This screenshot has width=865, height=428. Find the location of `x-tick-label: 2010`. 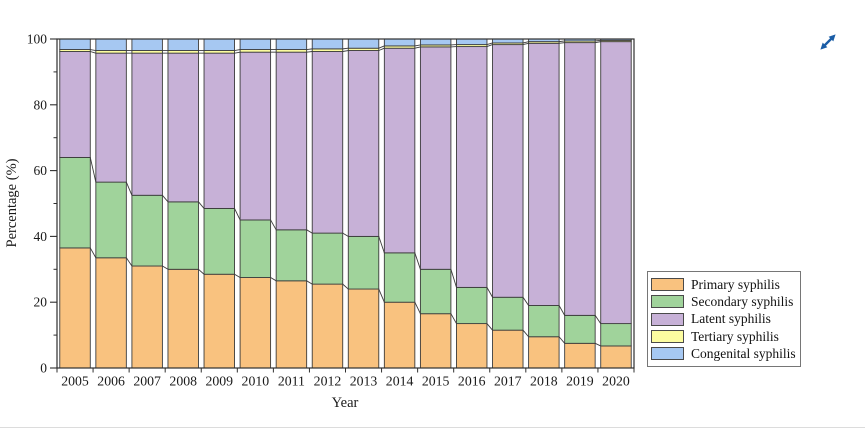

x-tick-label: 2010 is located at coordinates (256, 381).